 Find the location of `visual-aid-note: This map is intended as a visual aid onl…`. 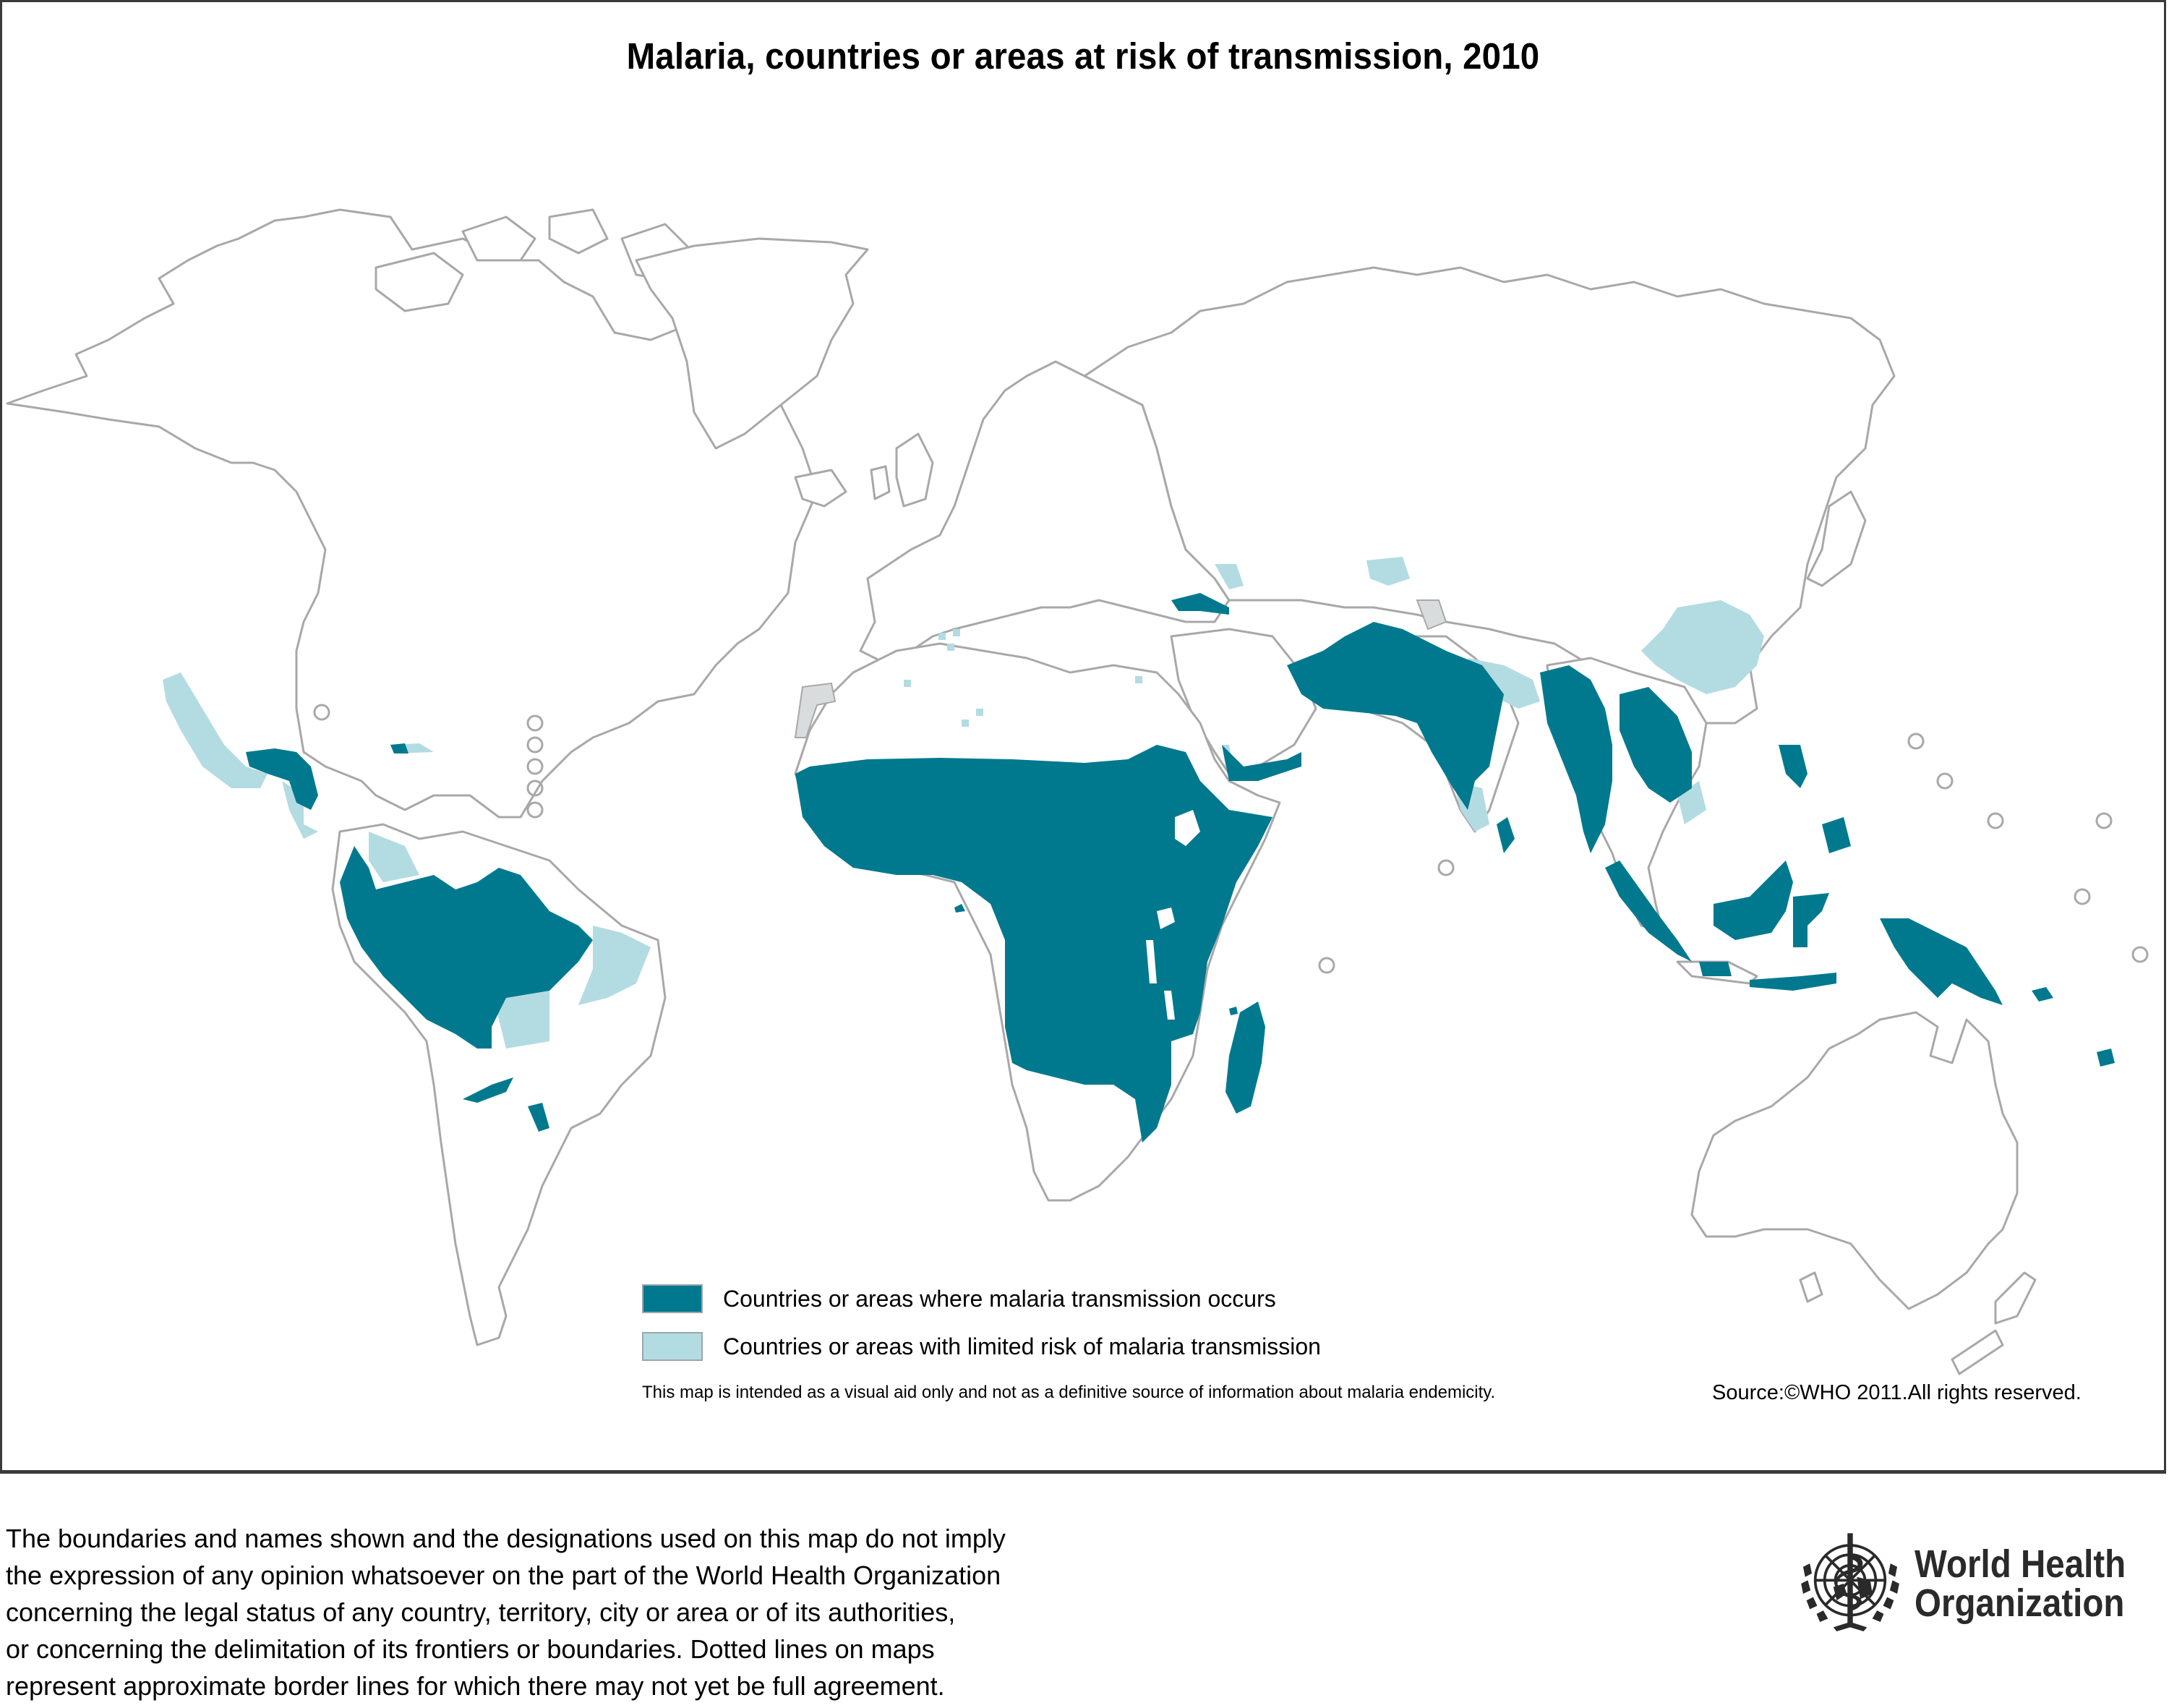

visual-aid-note: This map is intended as a visual aid onl… is located at coordinates (1069, 1393).